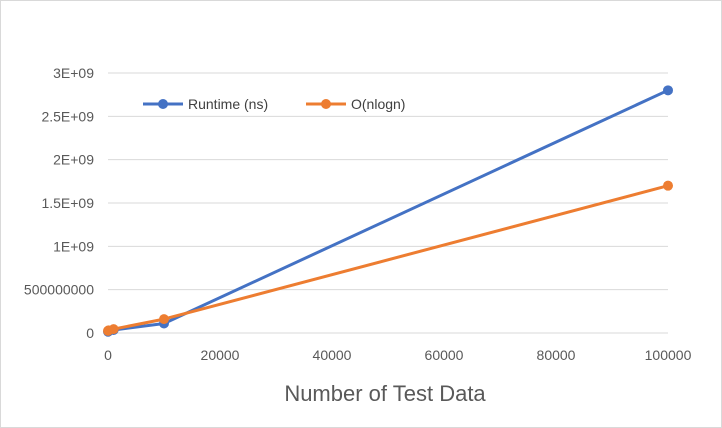  I want to click on x-tick-label: 60000, so click(444, 355).